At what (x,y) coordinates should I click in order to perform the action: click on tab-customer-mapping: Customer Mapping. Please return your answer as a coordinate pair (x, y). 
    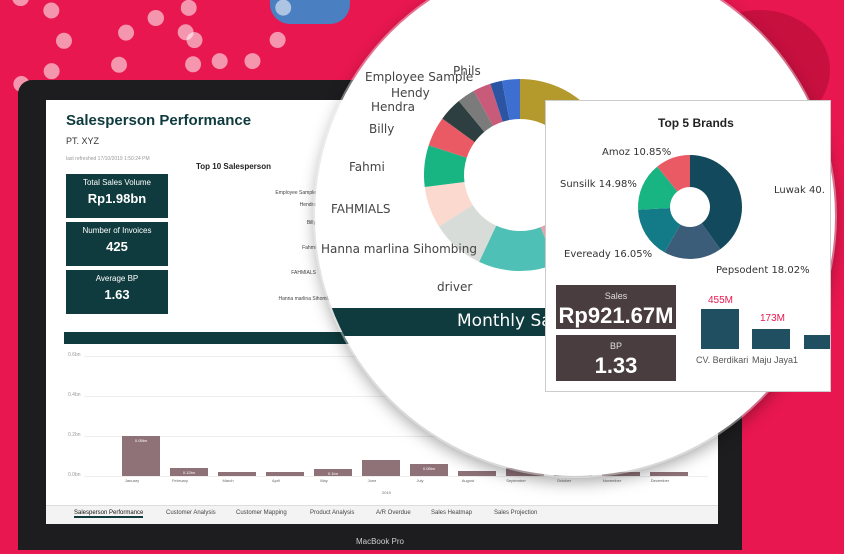
    Looking at the image, I should click on (261, 513).